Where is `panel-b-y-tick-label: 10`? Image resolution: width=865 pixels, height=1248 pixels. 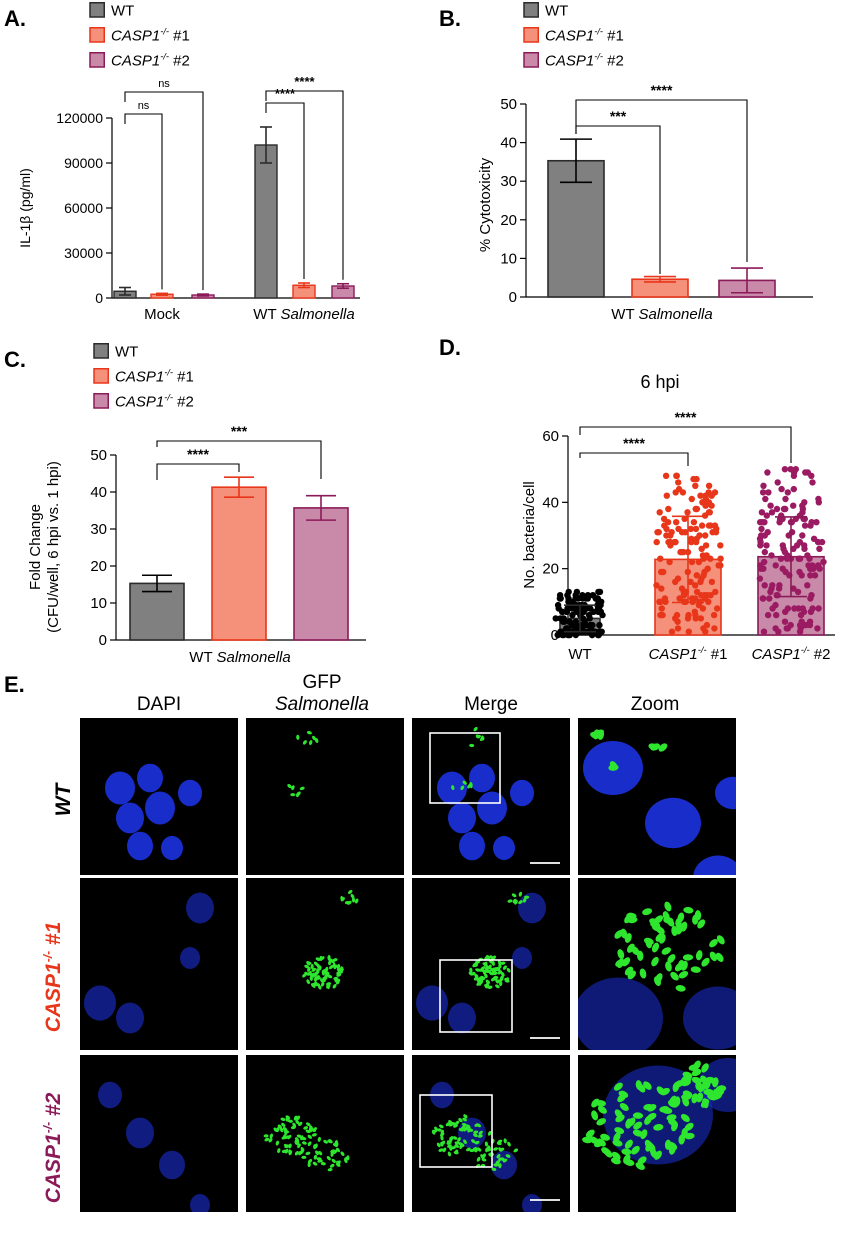 panel-b-y-tick-label: 10 is located at coordinates (508, 258).